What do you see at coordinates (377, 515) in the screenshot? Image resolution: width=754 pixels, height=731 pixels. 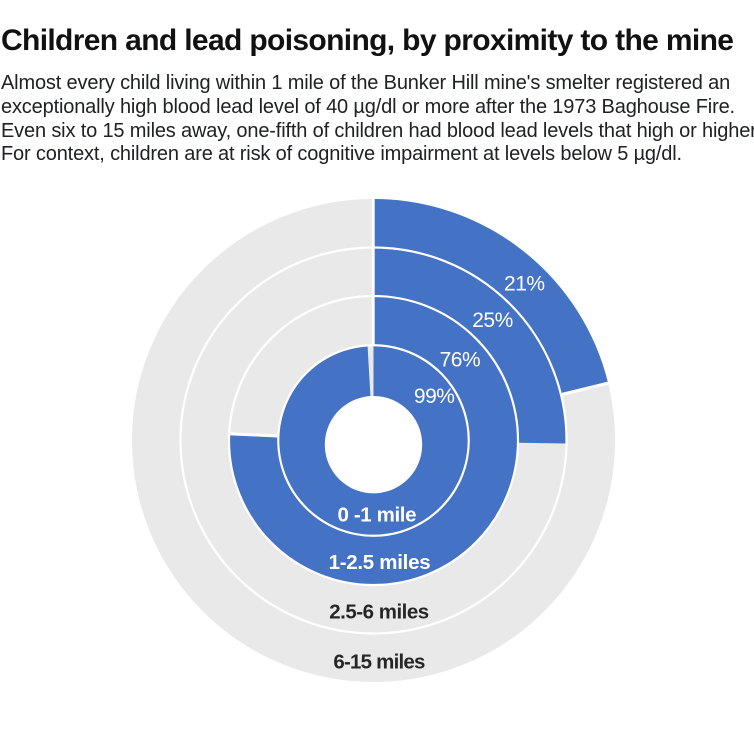 I see `svg-text: 0 -1 mile` at bounding box center [377, 515].